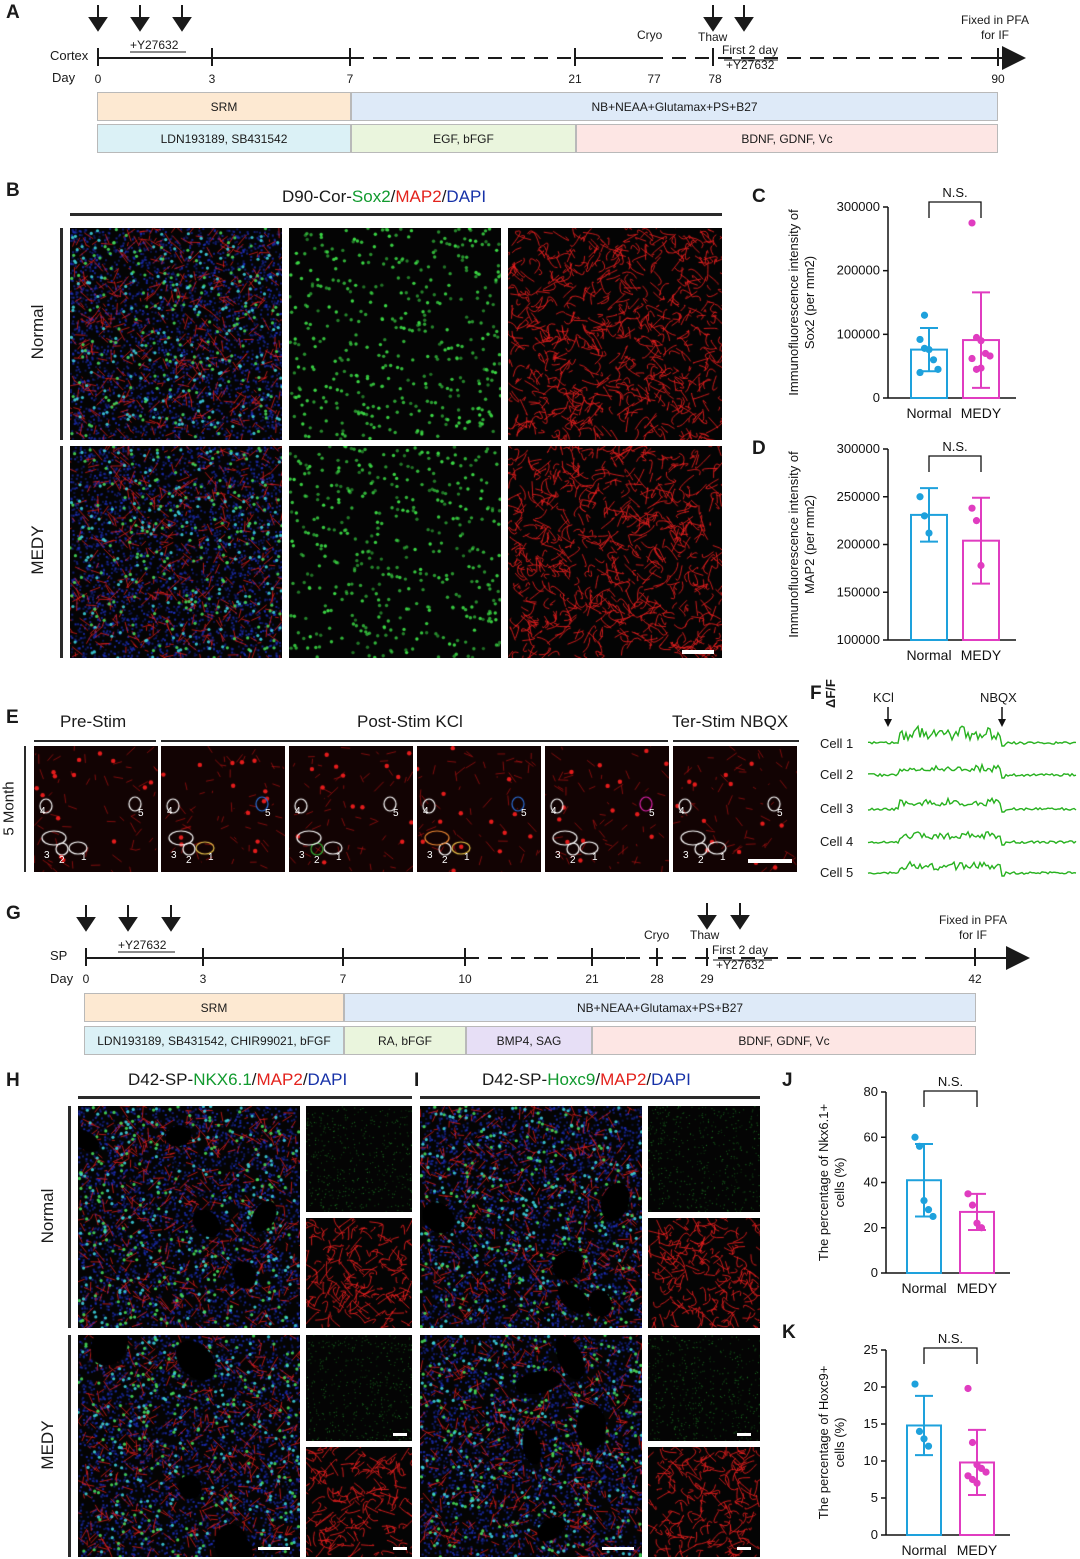  Describe the element at coordinates (396, 214) in the screenshot. I see `panel-b-title-rule` at that location.